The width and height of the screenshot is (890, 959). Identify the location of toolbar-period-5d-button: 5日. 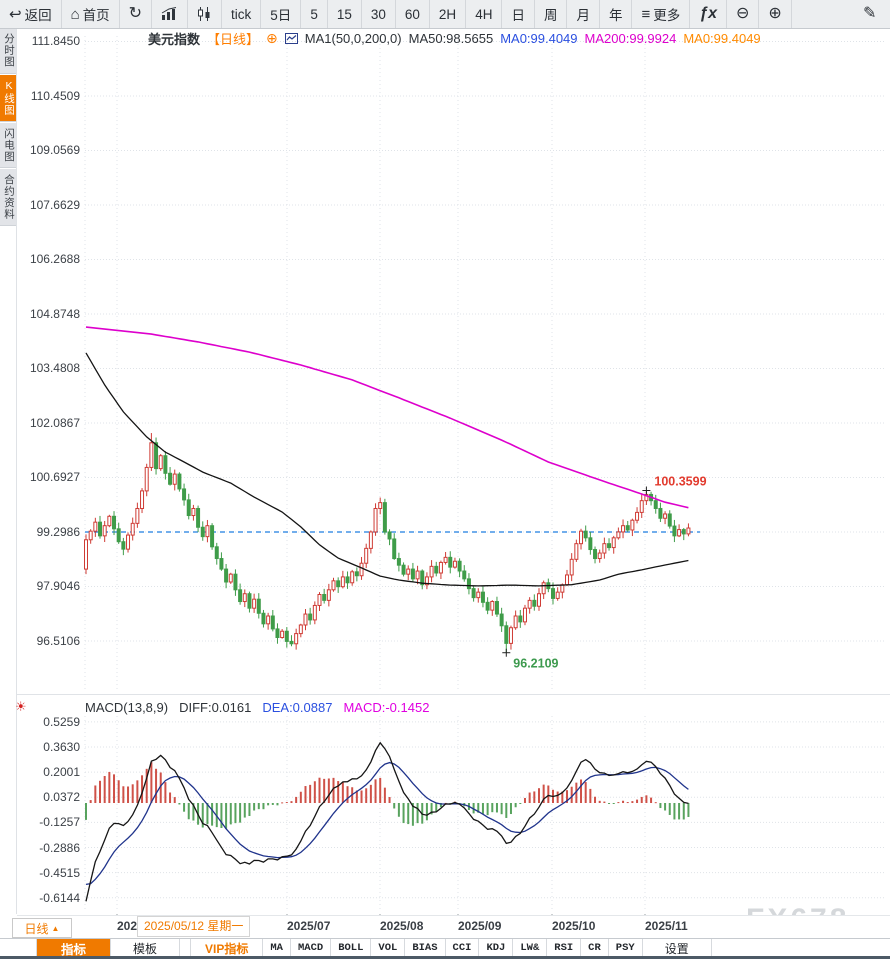
(281, 14).